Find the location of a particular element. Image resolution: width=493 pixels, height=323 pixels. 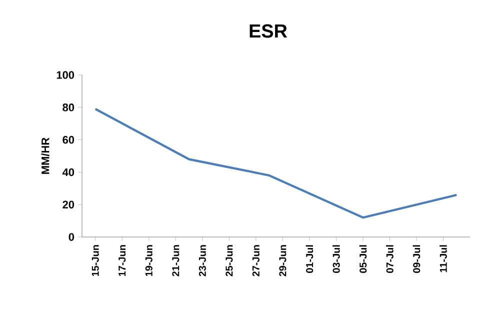

x-tick-label: 29-Jun is located at coordinates (282, 260).